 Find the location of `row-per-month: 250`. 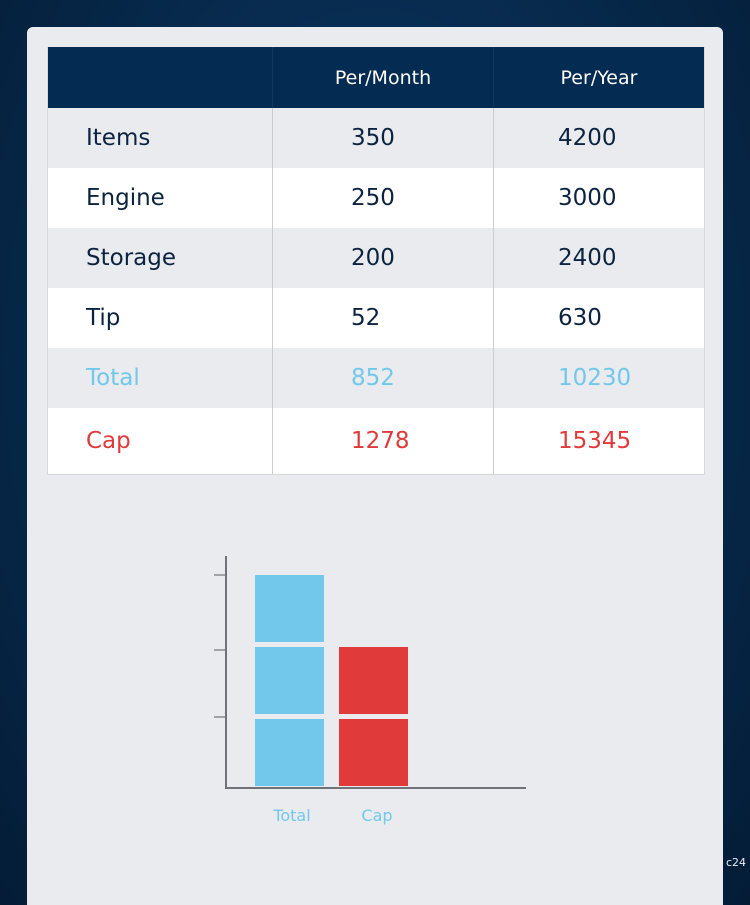

row-per-month: 250 is located at coordinates (382, 198).